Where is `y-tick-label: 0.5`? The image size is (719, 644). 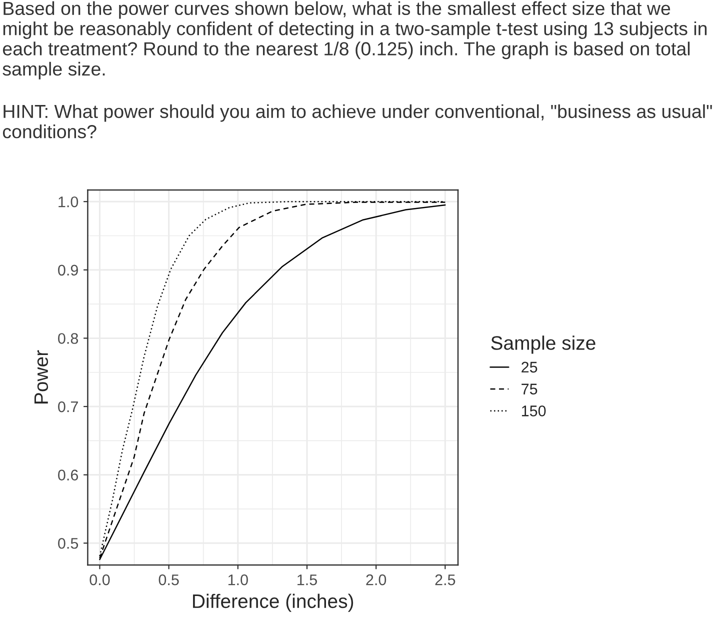 y-tick-label: 0.5 is located at coordinates (68, 543).